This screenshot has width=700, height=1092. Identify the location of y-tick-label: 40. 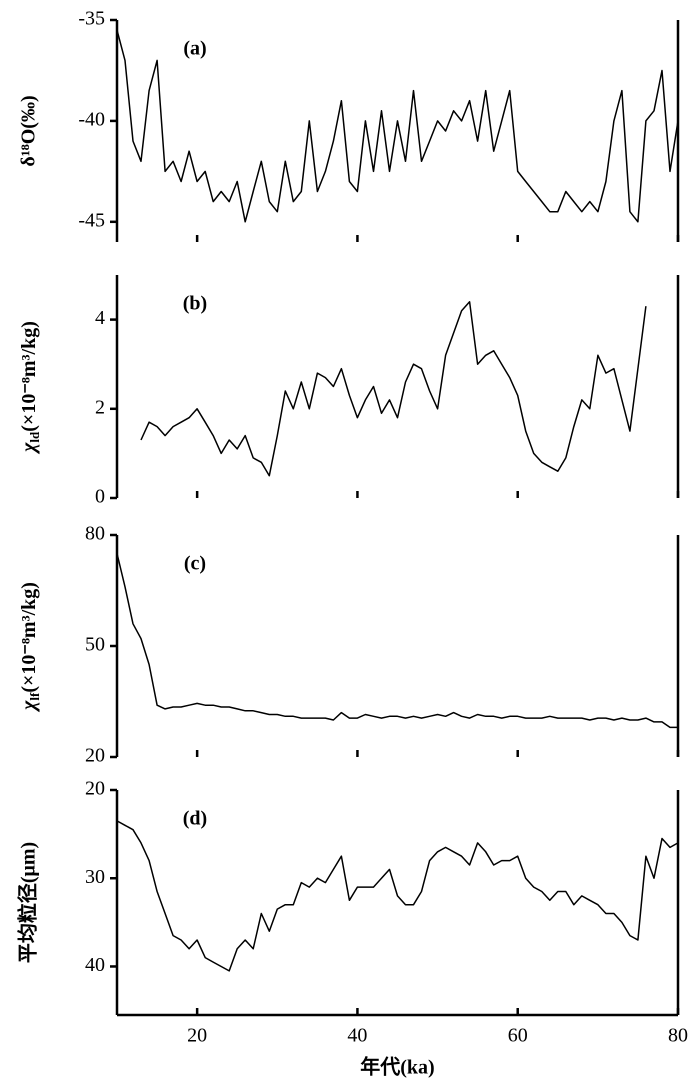
(95, 965).